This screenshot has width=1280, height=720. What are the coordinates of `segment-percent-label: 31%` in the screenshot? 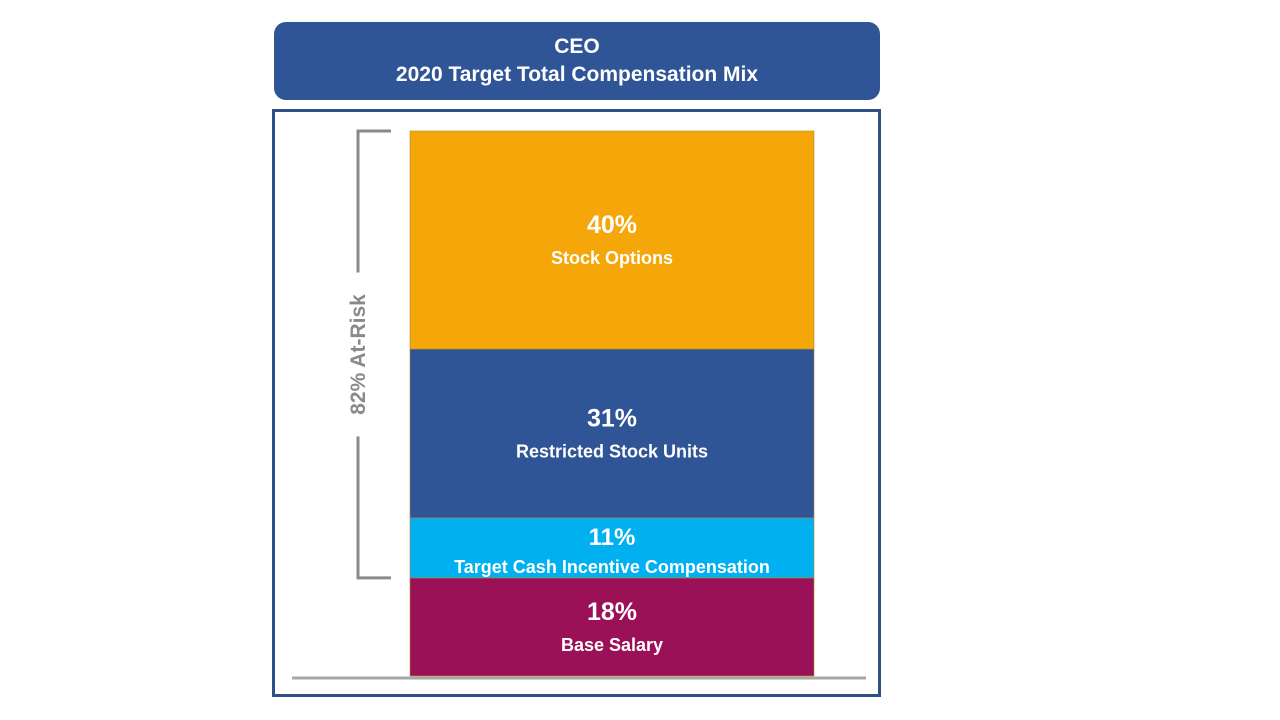 It's located at (612, 418).